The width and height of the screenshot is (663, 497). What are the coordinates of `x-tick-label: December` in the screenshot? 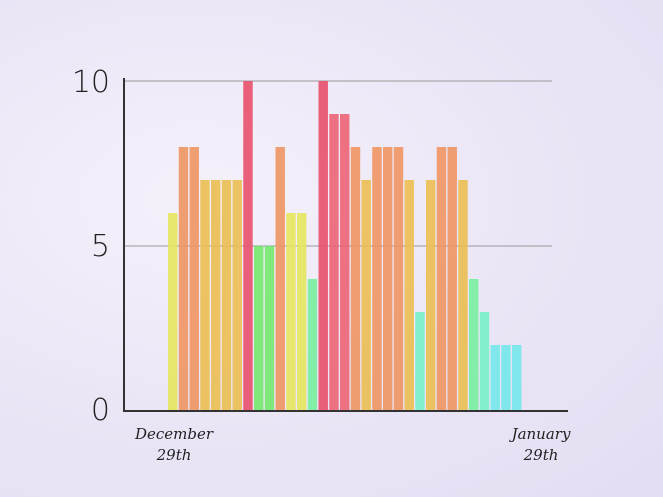 It's located at (174, 434).